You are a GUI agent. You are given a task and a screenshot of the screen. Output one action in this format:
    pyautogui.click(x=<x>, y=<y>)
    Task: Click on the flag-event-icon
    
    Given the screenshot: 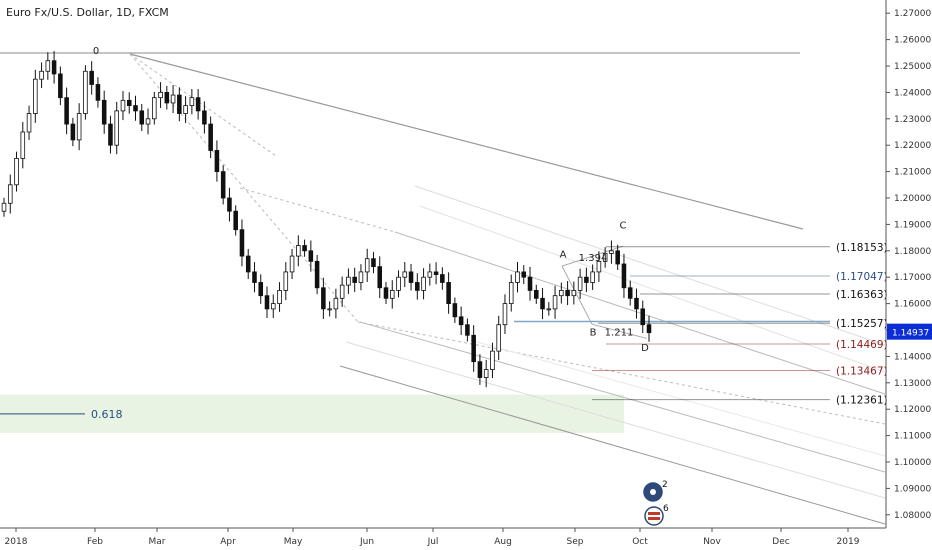 What is the action you would take?
    pyautogui.click(x=654, y=516)
    